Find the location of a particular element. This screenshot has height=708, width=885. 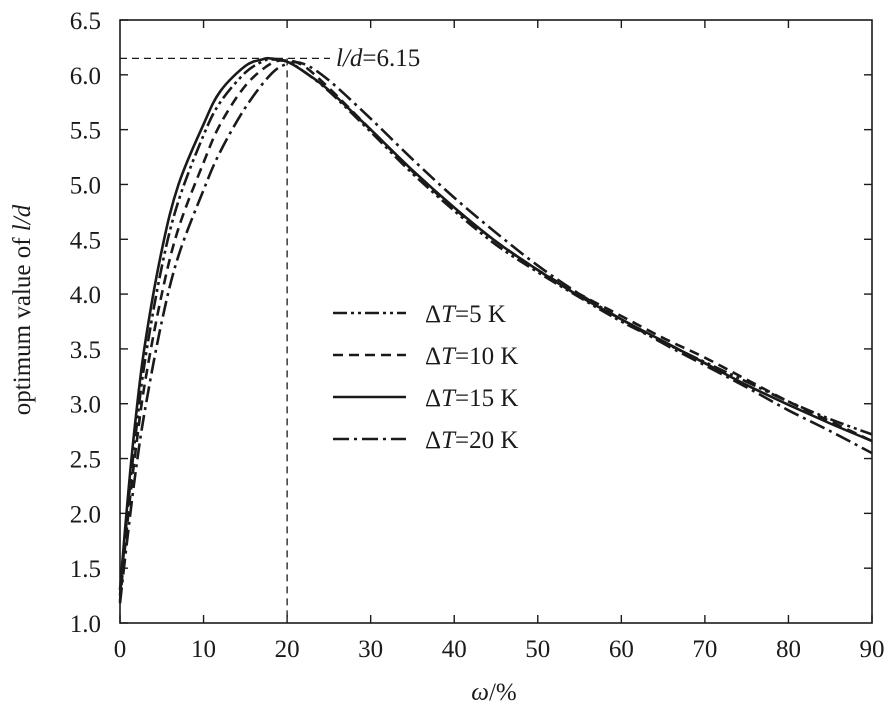

y-axis-title: optimum value of l/d is located at coordinates (22, 309).